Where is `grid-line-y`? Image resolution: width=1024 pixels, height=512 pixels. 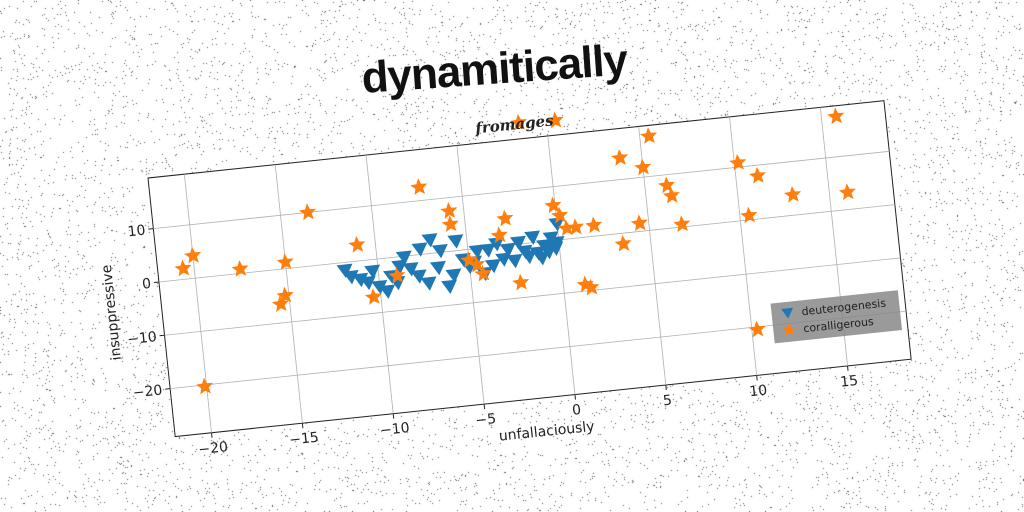 grid-line-y is located at coordinates (532, 296).